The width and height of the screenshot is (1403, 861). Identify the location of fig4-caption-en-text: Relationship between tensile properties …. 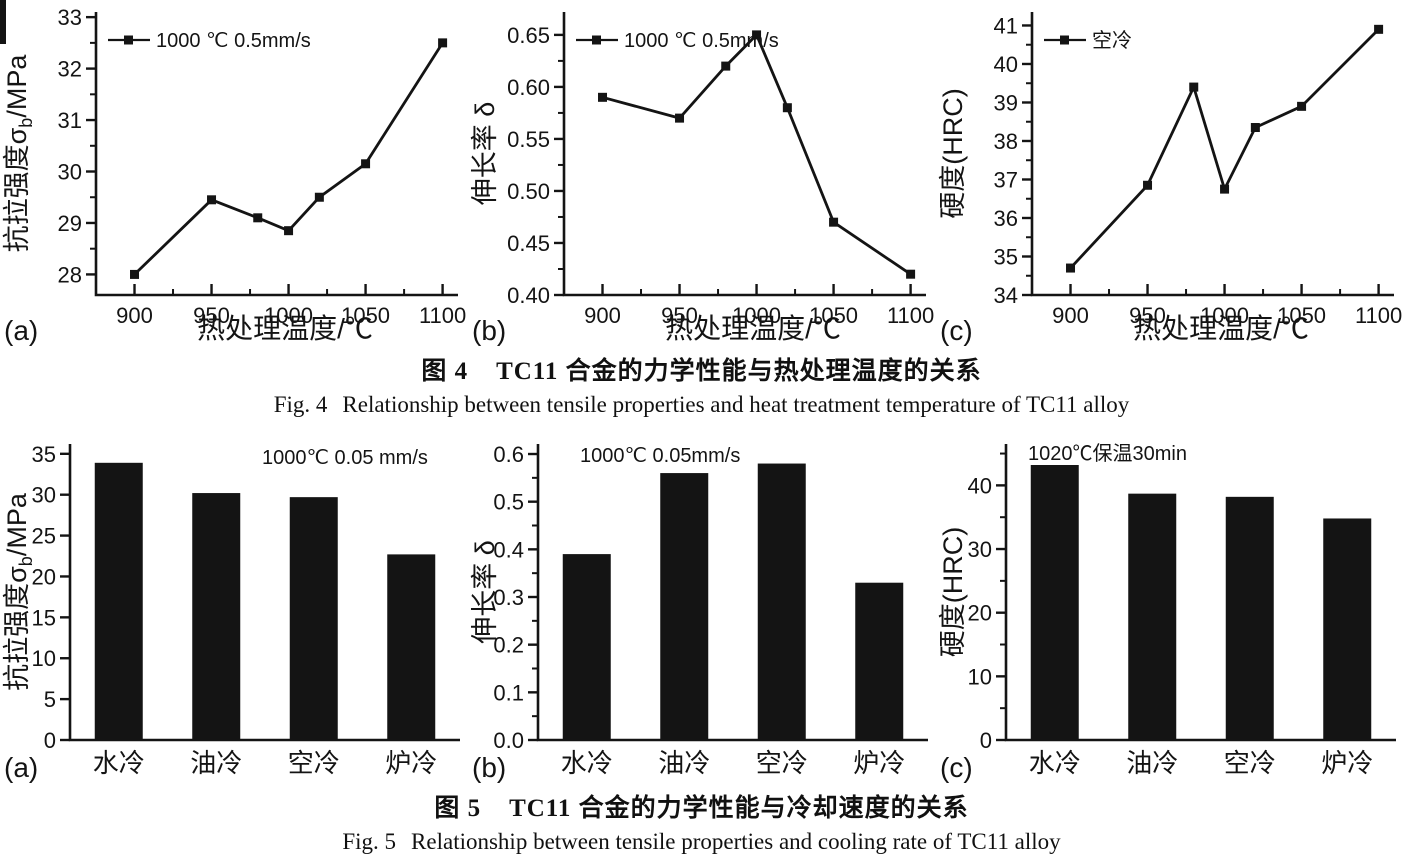
(736, 404).